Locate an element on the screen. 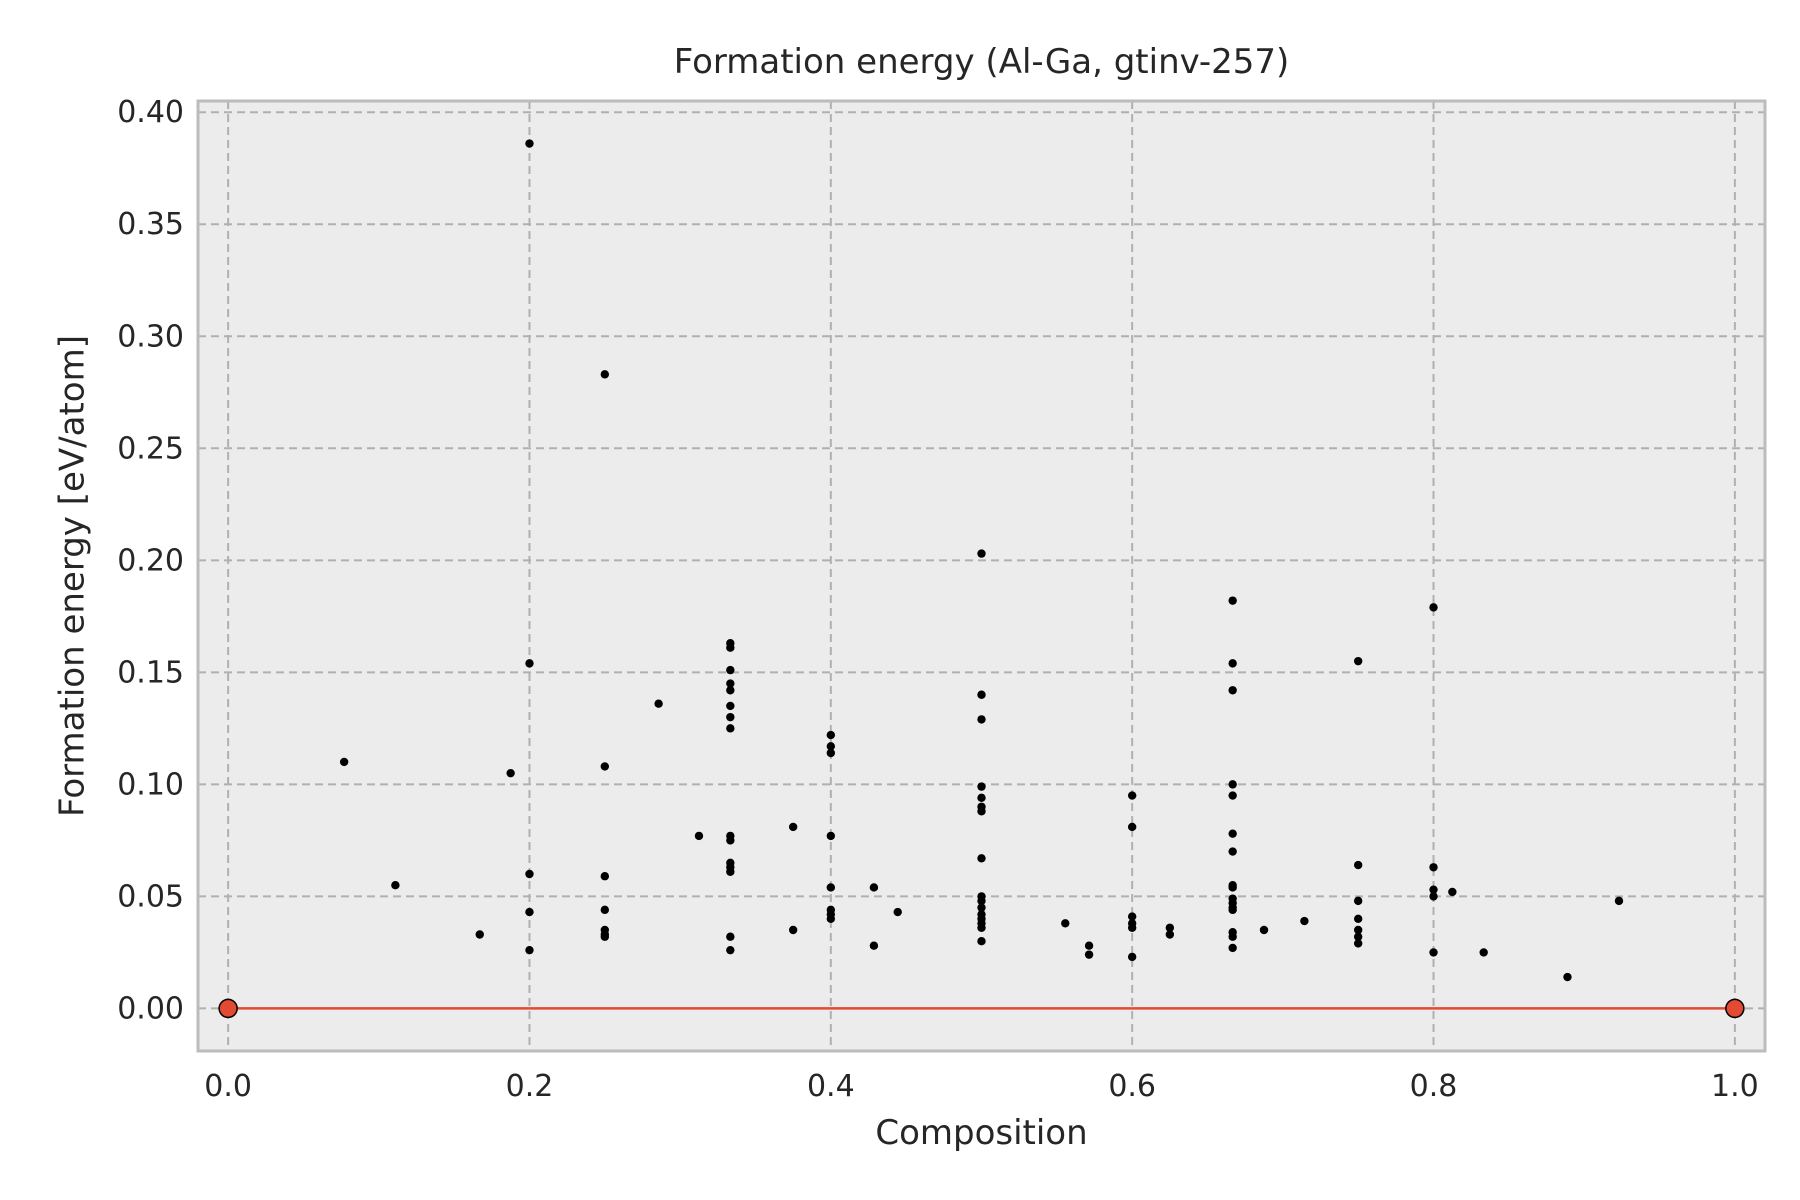 Image resolution: width=1800 pixels, height=1200 pixels. y-tick-label: 0.00 is located at coordinates (150, 1008).